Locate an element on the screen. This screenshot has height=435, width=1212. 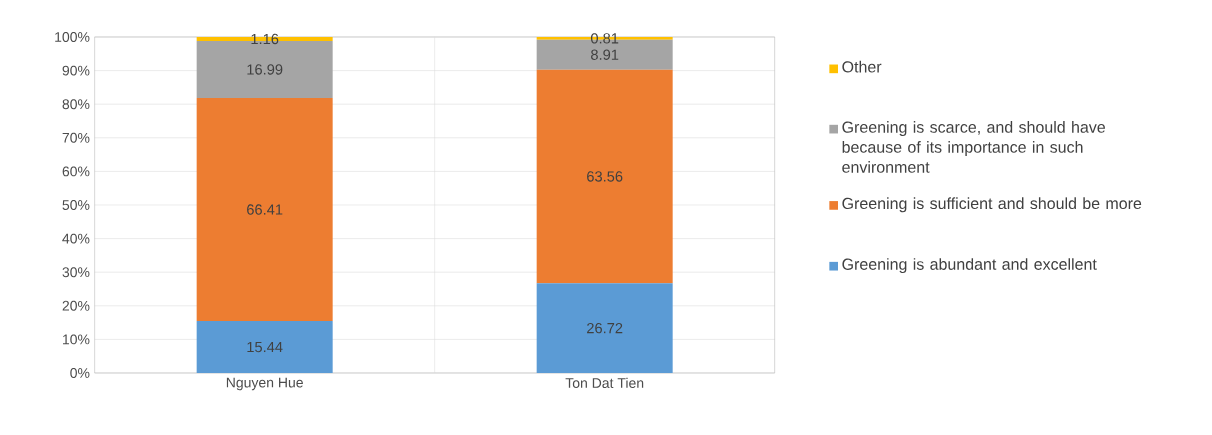
y-tick-label: 20% is located at coordinates (76, 305).